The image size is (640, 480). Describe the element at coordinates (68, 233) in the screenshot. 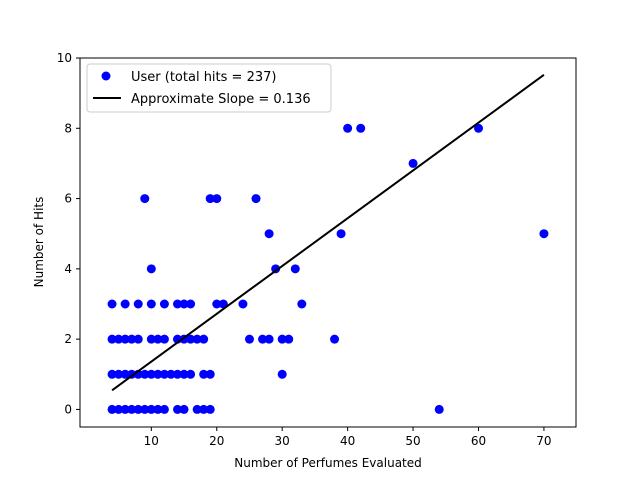

I see `y-axis-ticks: 0 2 4 6 8 10` at that location.